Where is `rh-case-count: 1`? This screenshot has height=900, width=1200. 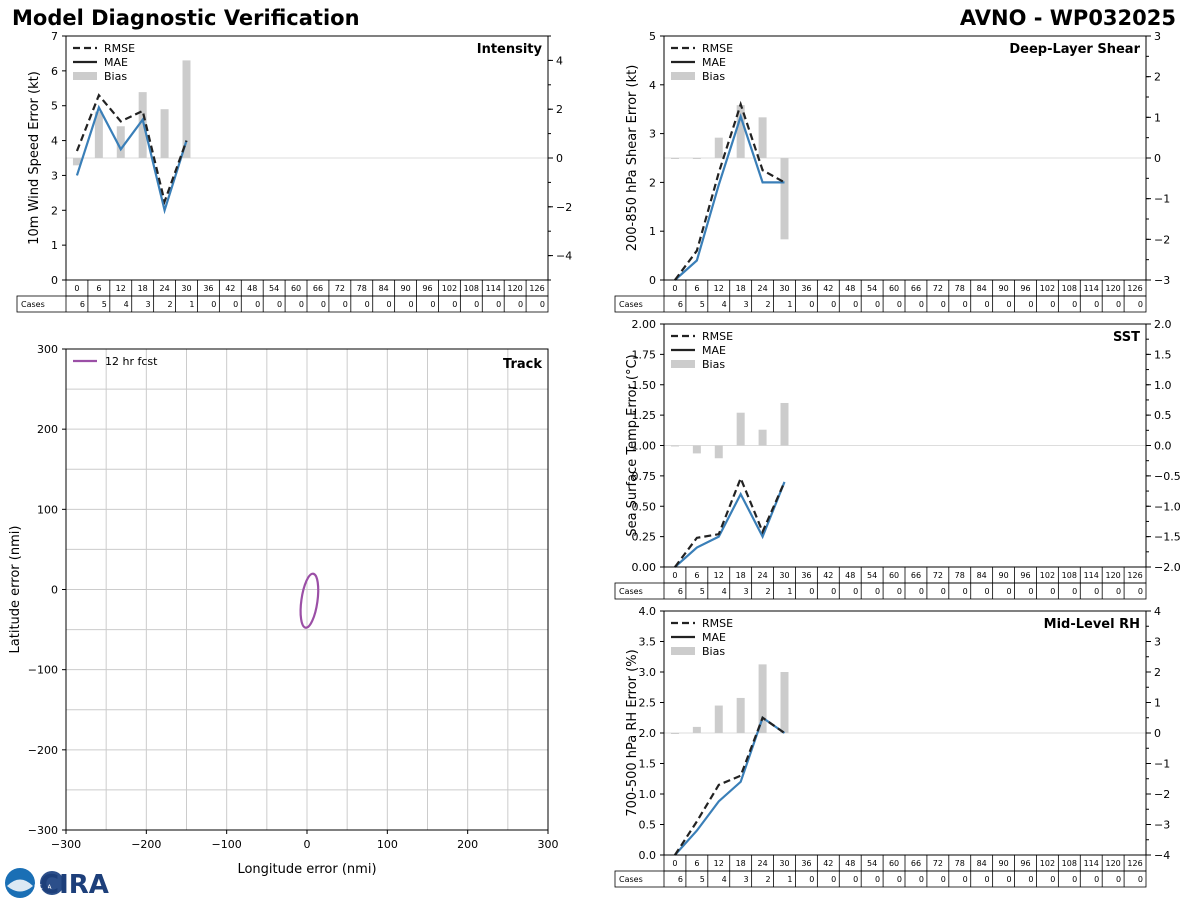 rh-case-count: 1 is located at coordinates (789, 879).